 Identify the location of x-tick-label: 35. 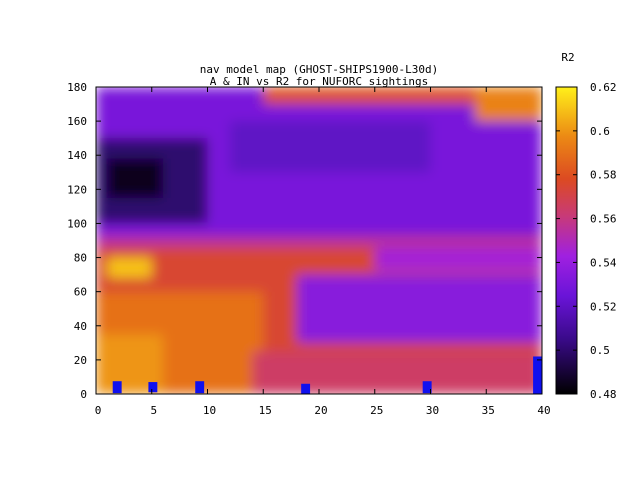
(488, 410).